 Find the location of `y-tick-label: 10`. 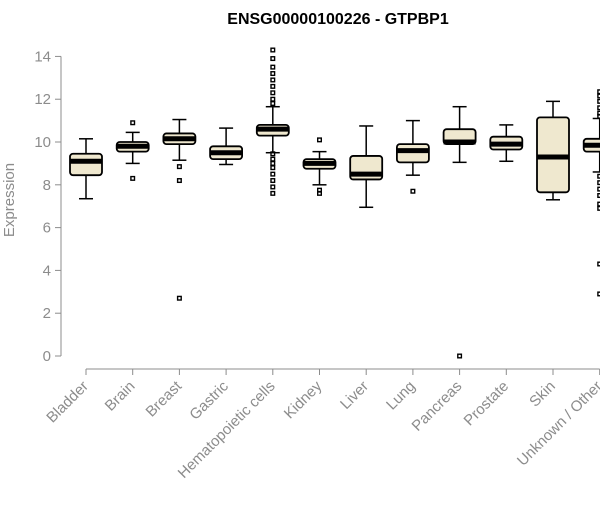

y-tick-label: 10 is located at coordinates (42, 142).